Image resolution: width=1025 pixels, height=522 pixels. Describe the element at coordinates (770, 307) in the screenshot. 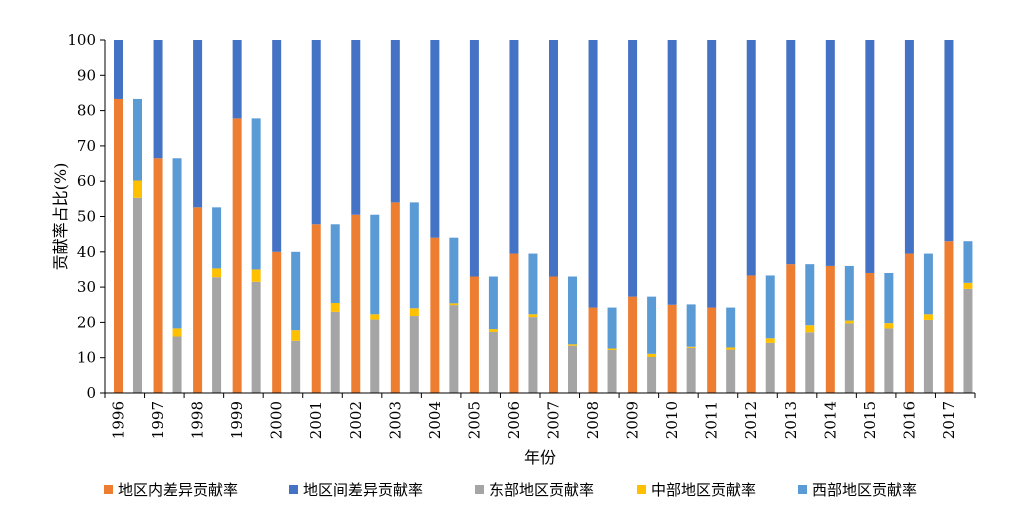

I see `bar-west-2012` at that location.